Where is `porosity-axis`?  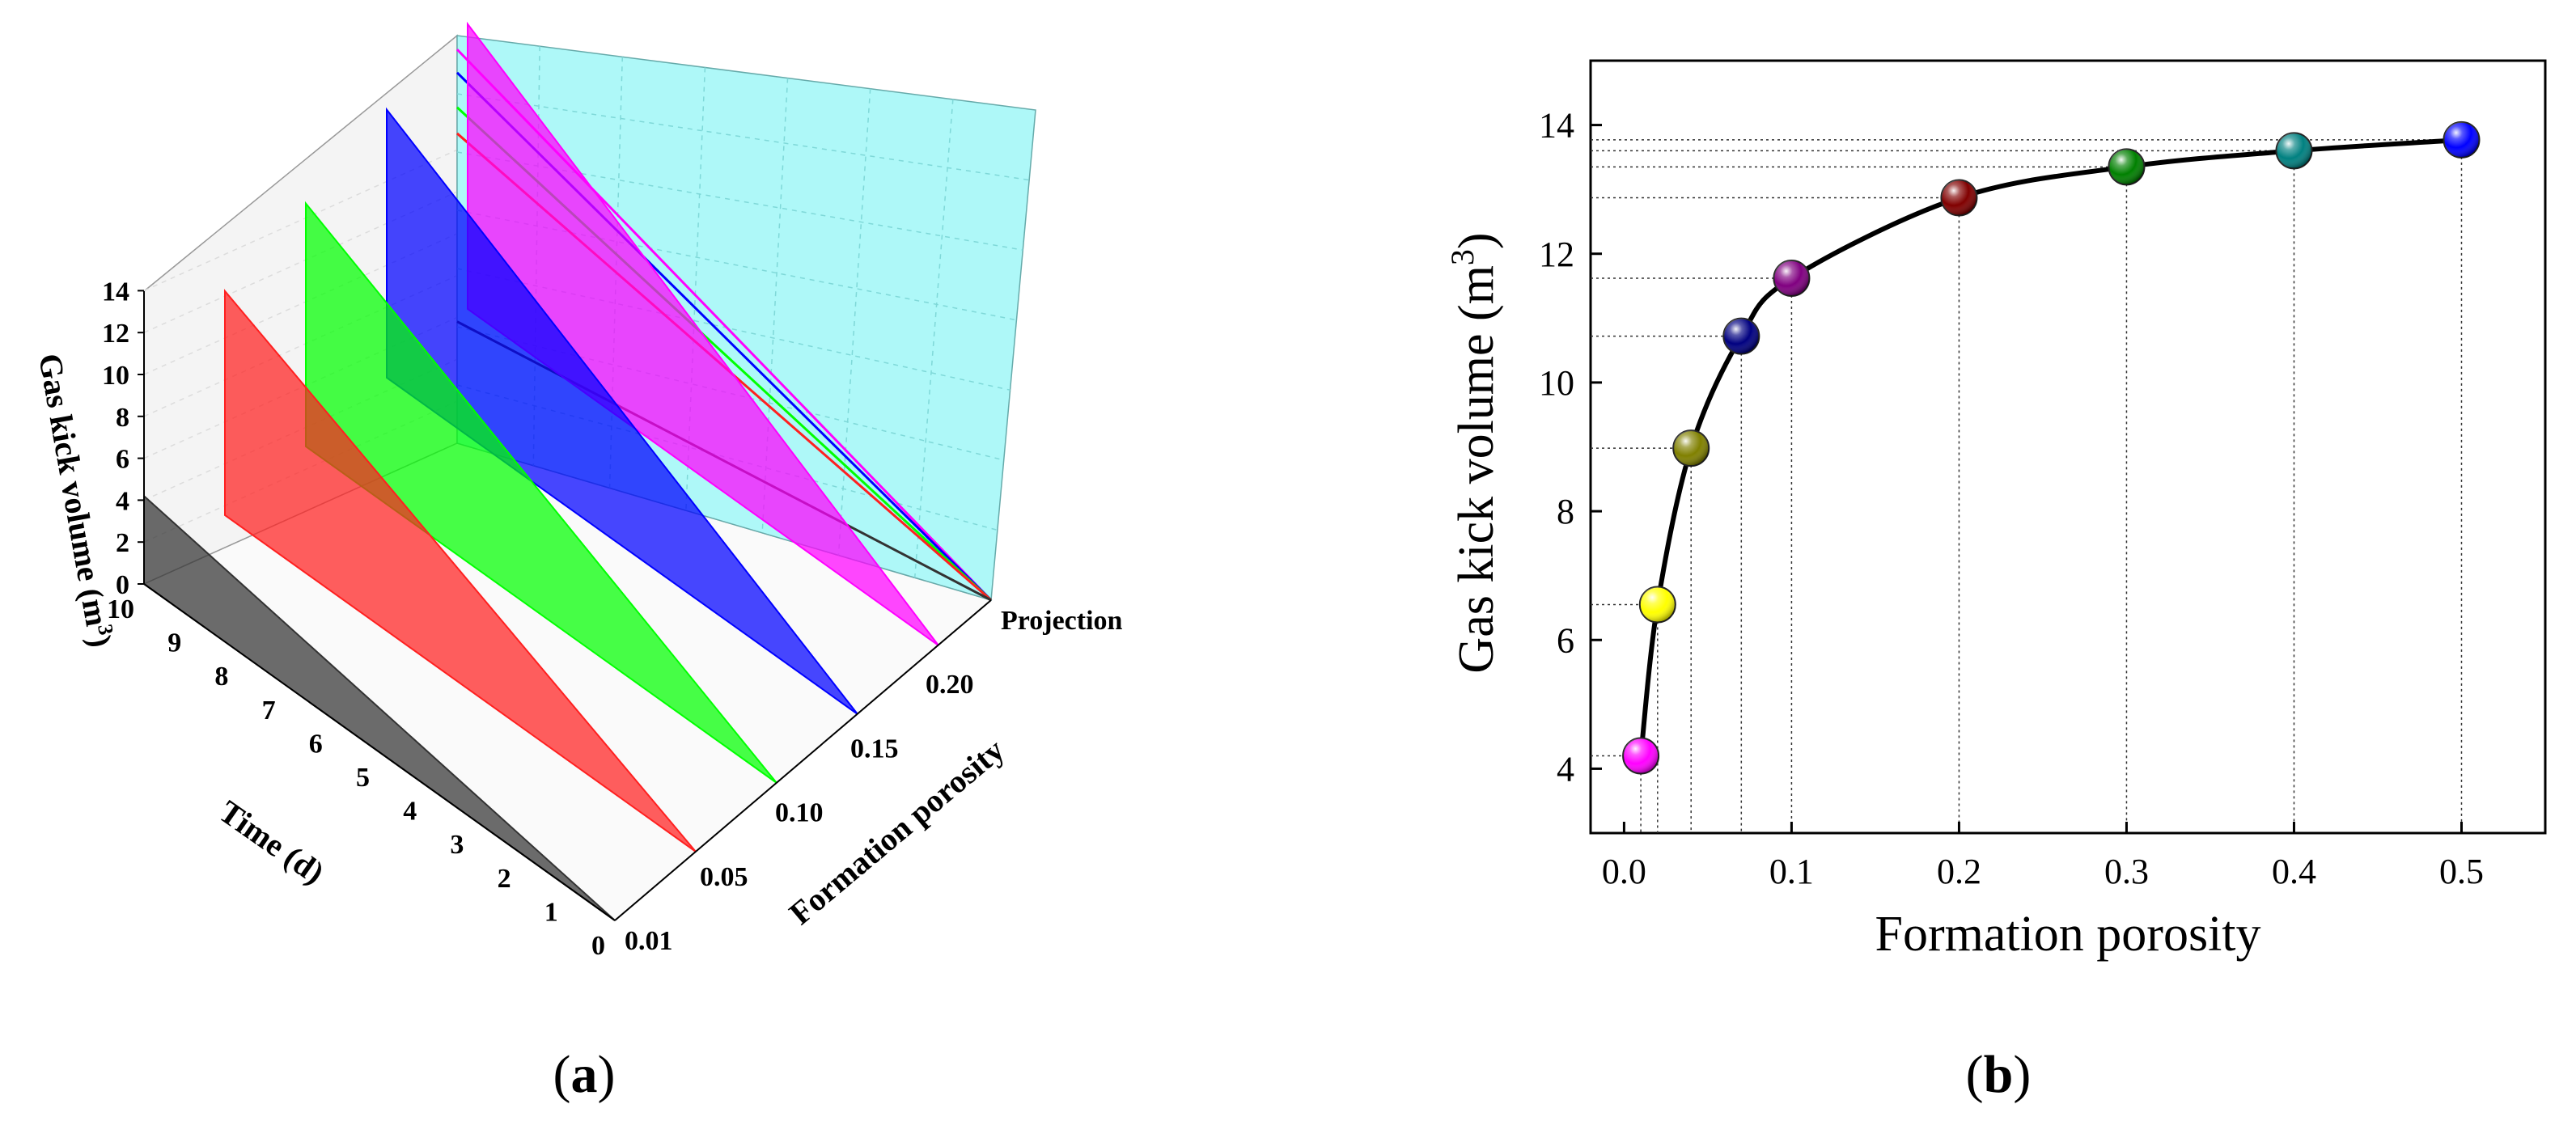 porosity-axis is located at coordinates (803, 760).